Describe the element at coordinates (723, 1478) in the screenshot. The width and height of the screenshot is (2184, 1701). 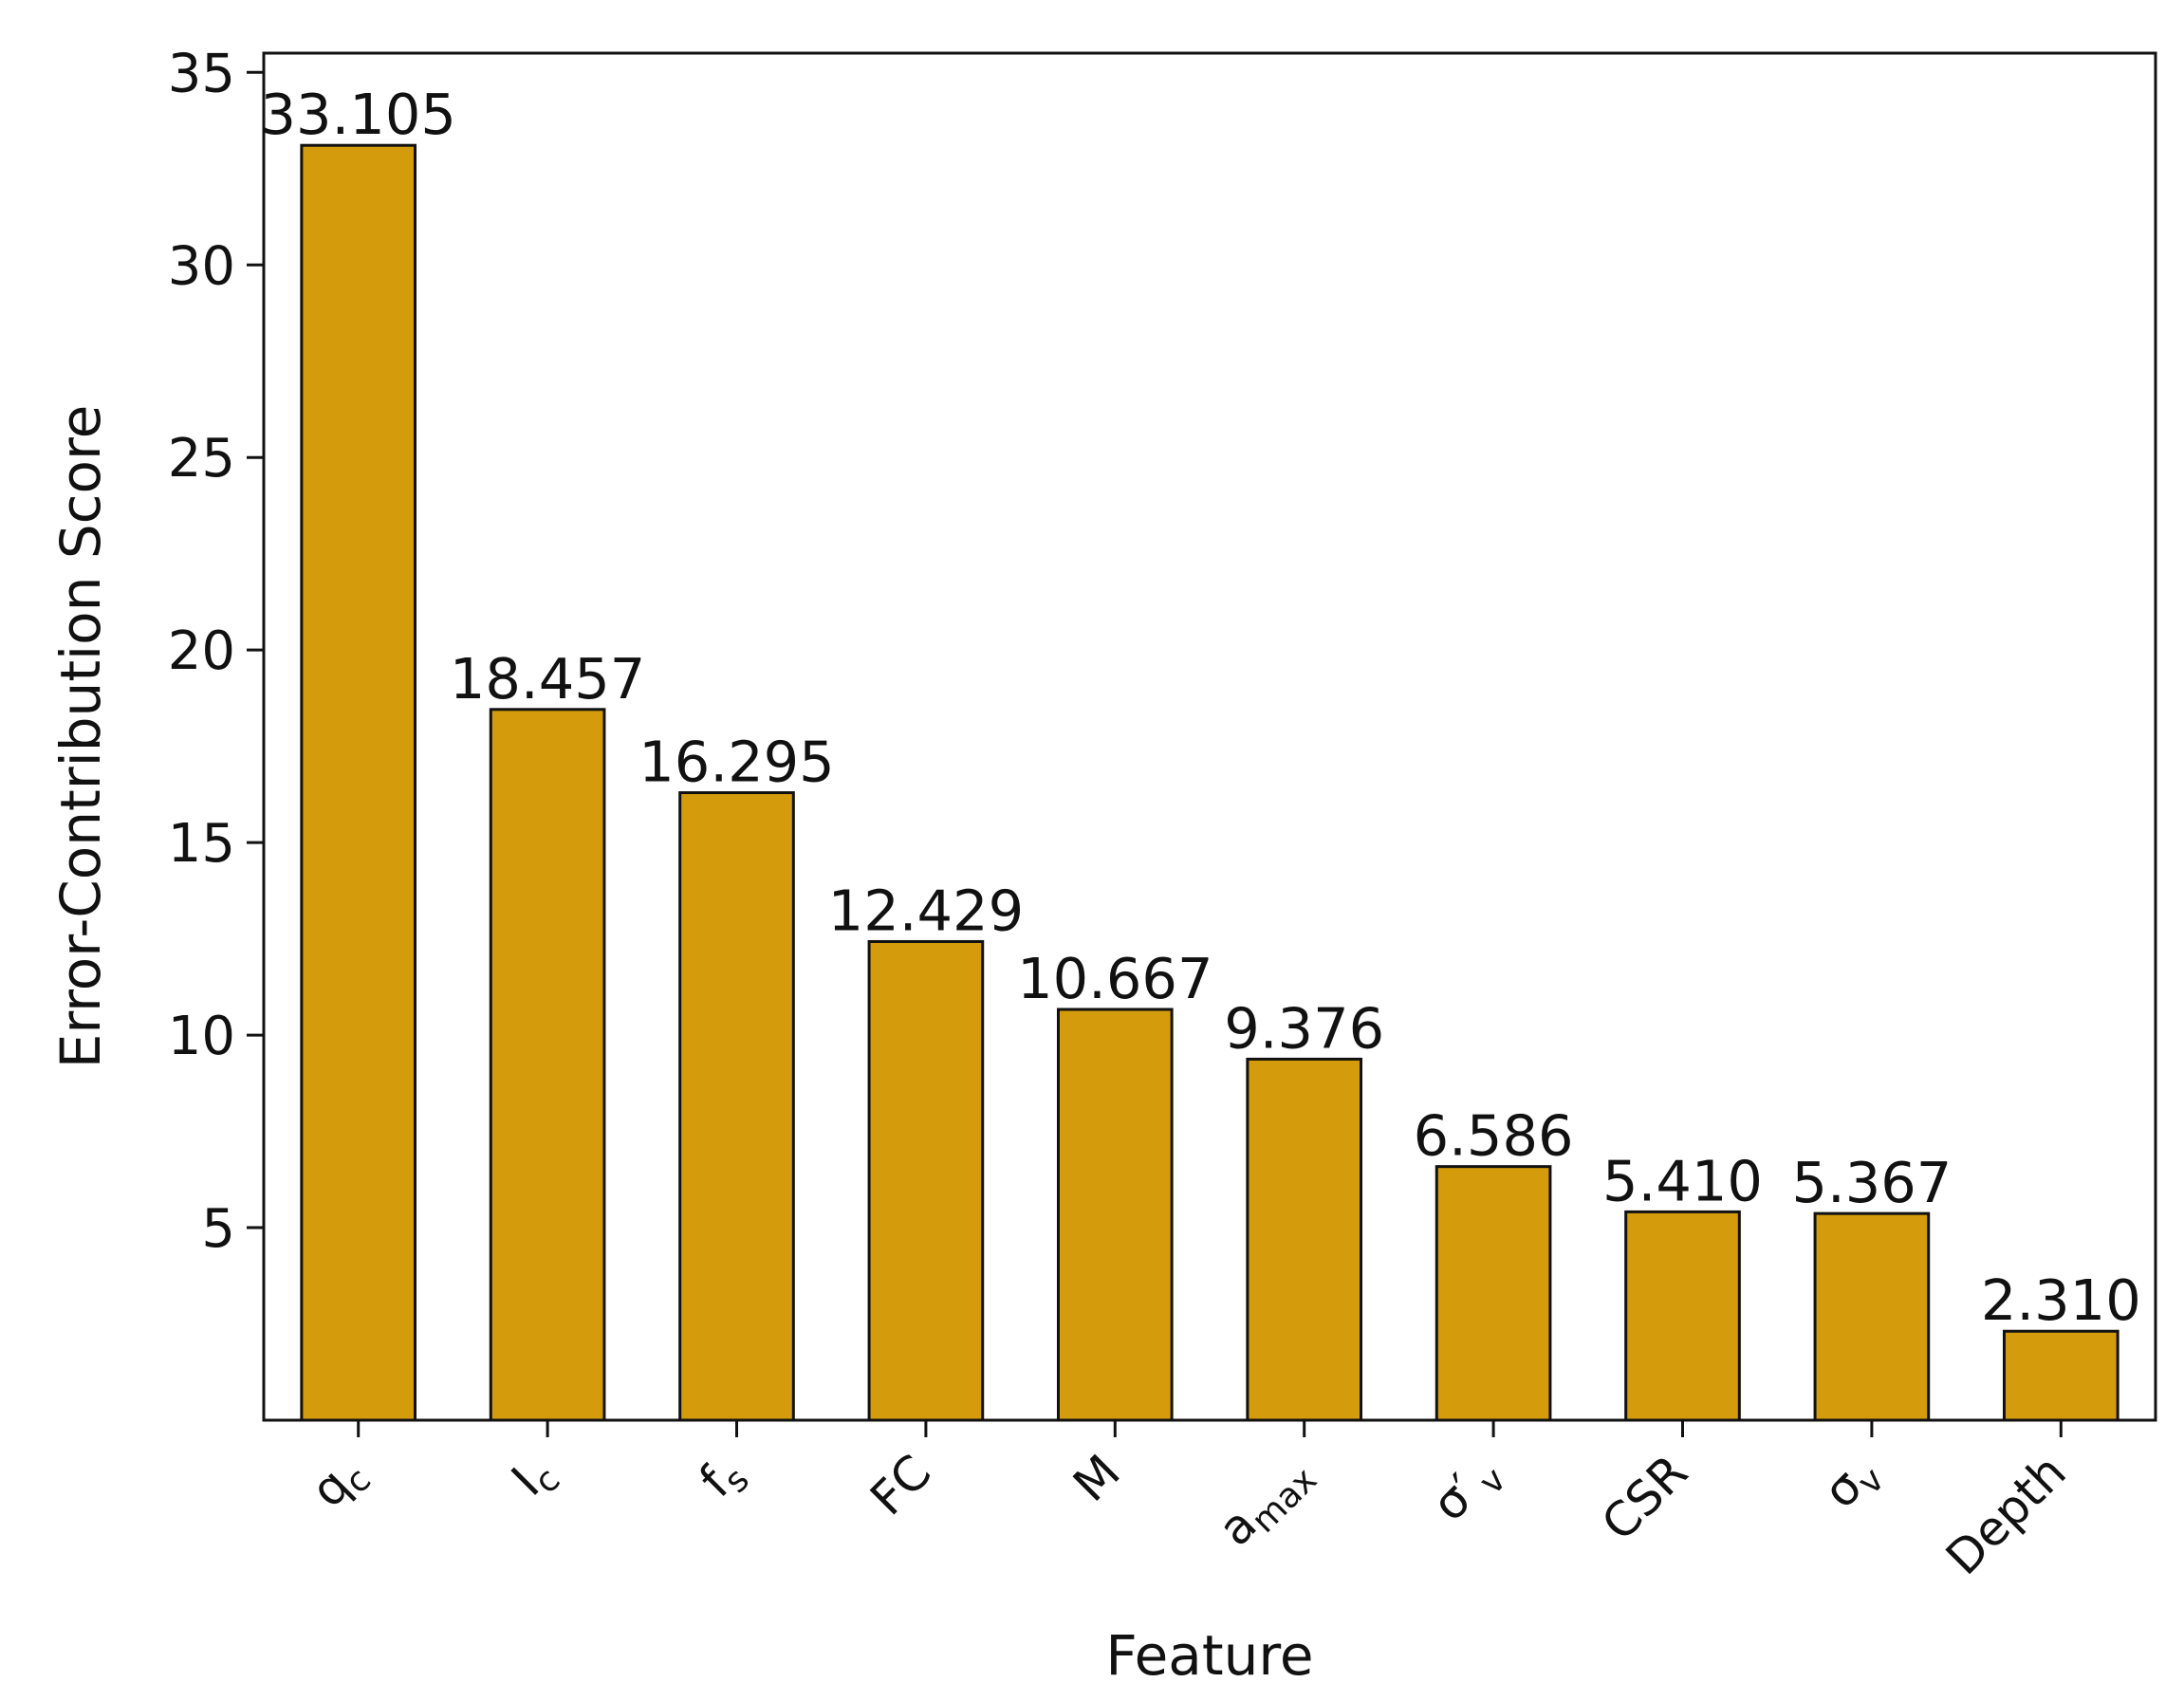
I see `x-tick-label: fs` at that location.